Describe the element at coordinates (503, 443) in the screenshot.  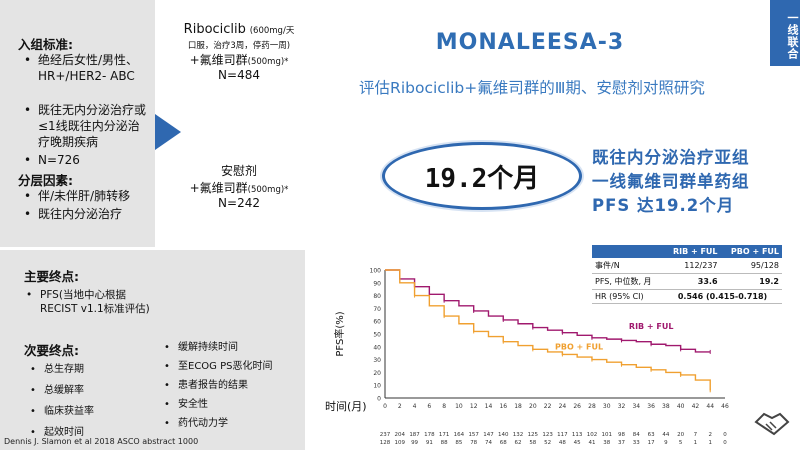
I see `at-risk-value: 68` at that location.